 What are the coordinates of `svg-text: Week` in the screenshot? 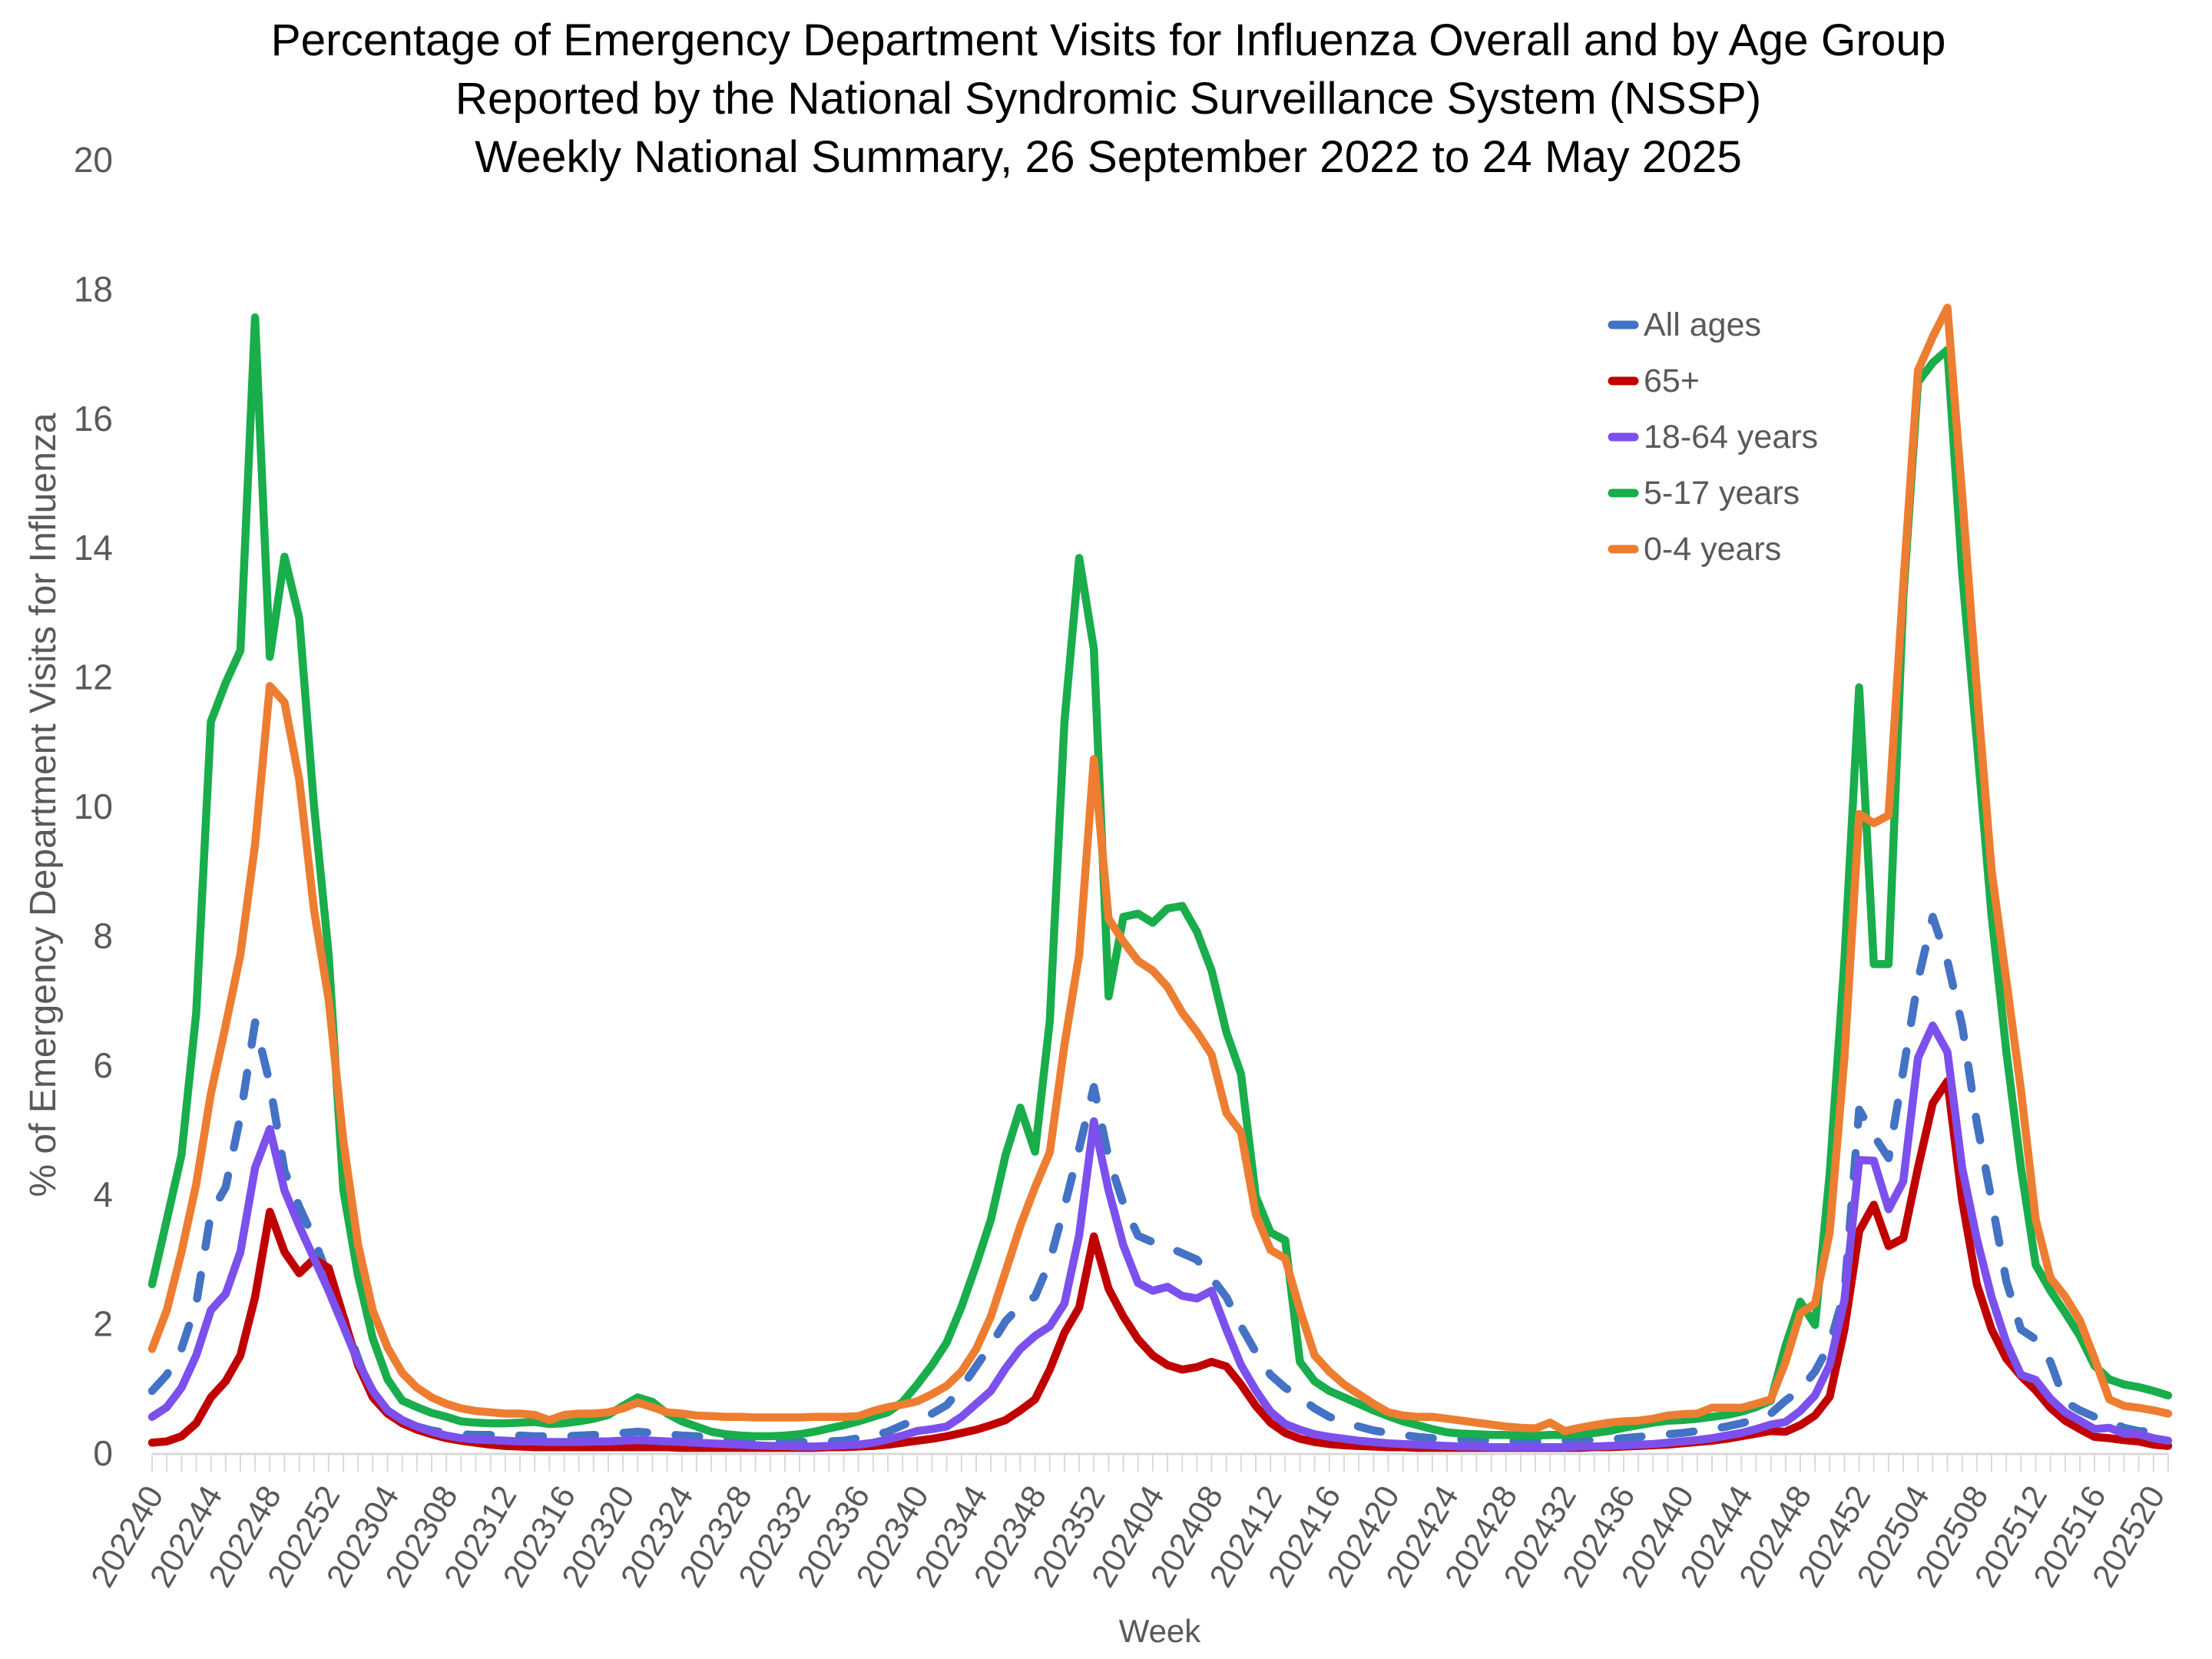 It's located at (1161, 1631).